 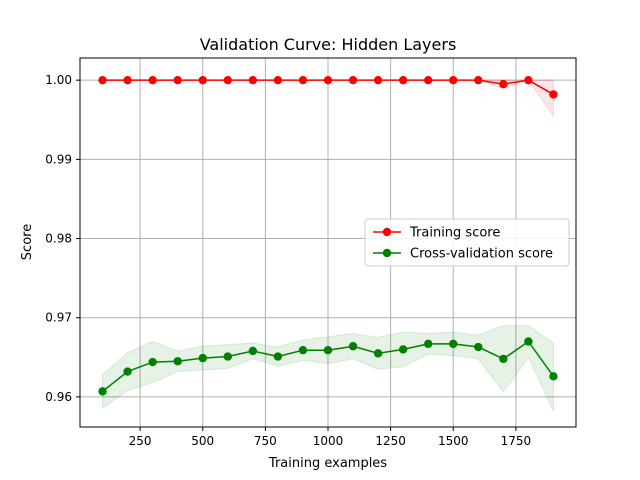 What do you see at coordinates (140, 441) in the screenshot?
I see `x-tick-label: 250` at bounding box center [140, 441].